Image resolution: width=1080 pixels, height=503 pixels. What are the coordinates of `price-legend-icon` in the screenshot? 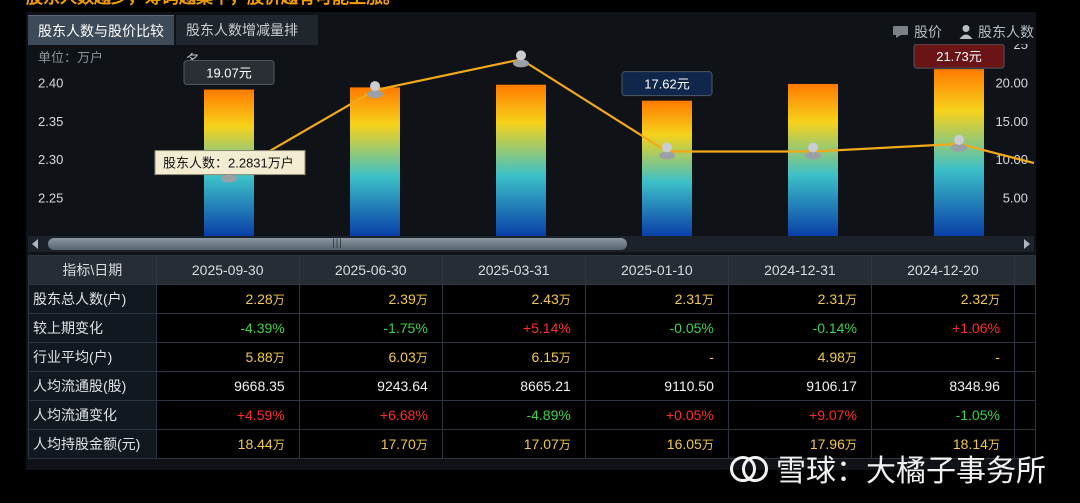 It's located at (900, 32).